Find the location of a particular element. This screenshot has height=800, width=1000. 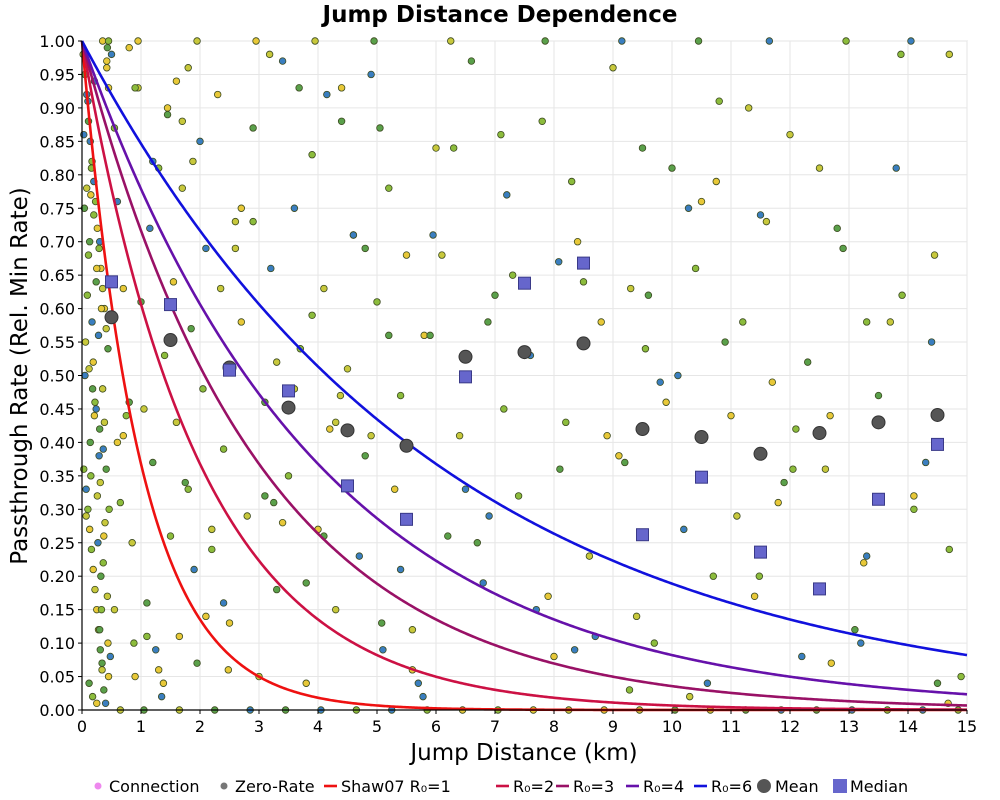

y-tick-label: 0.50 is located at coordinates (57, 376).